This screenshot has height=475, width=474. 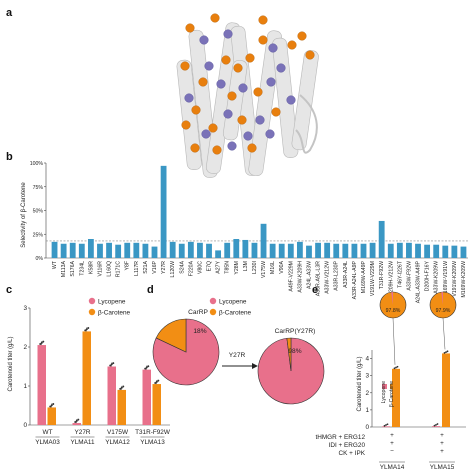 I want to click on panel-label-d: d, so click(x=150, y=290).